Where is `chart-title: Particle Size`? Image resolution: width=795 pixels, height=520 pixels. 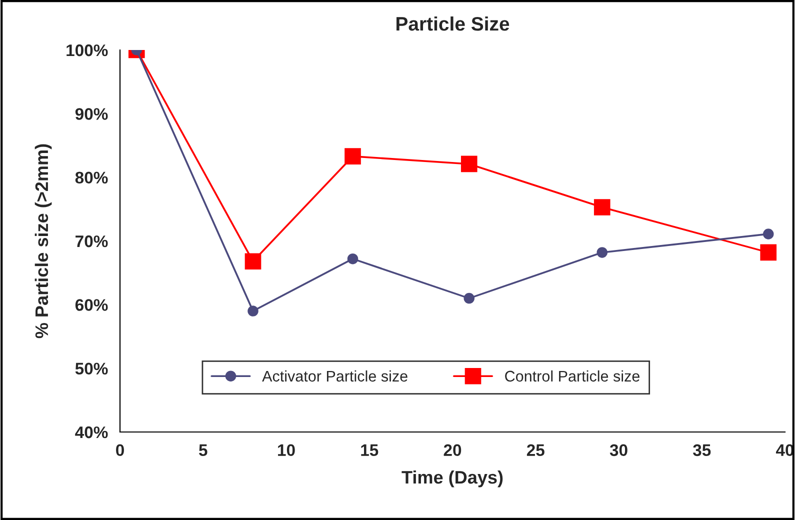
chart-title: Particle Size is located at coordinates (453, 23).